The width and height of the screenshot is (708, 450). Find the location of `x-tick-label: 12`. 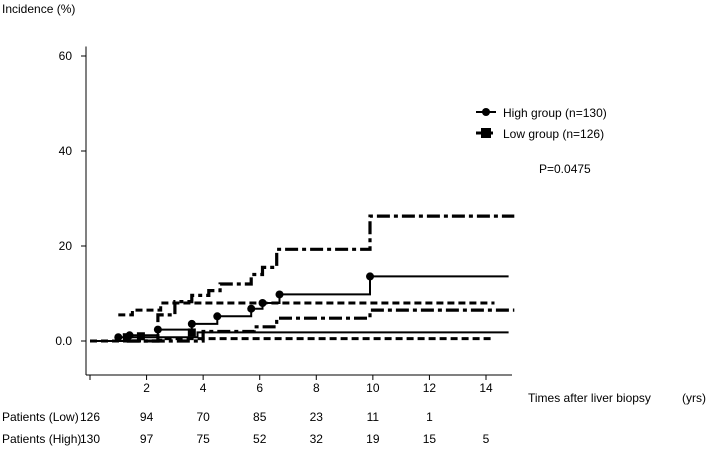

x-tick-label: 12 is located at coordinates (430, 388).